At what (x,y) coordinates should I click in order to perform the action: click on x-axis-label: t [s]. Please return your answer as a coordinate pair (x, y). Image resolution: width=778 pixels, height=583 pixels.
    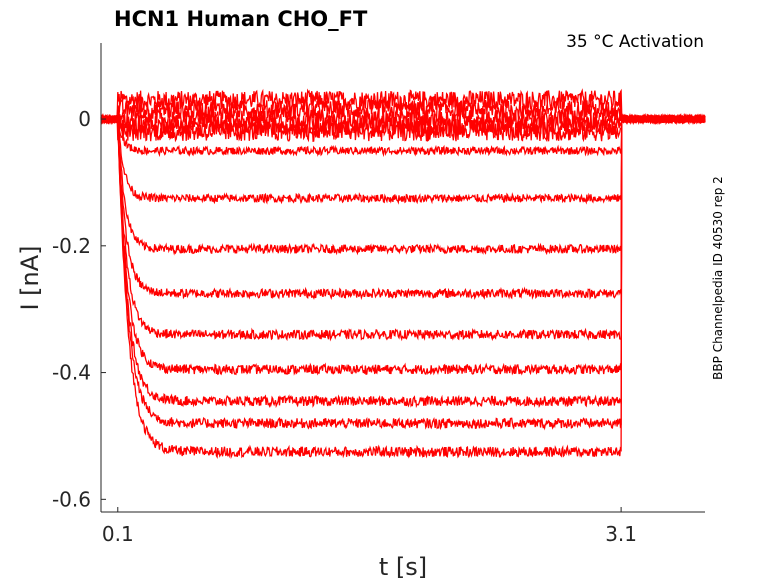
    Looking at the image, I should click on (403, 567).